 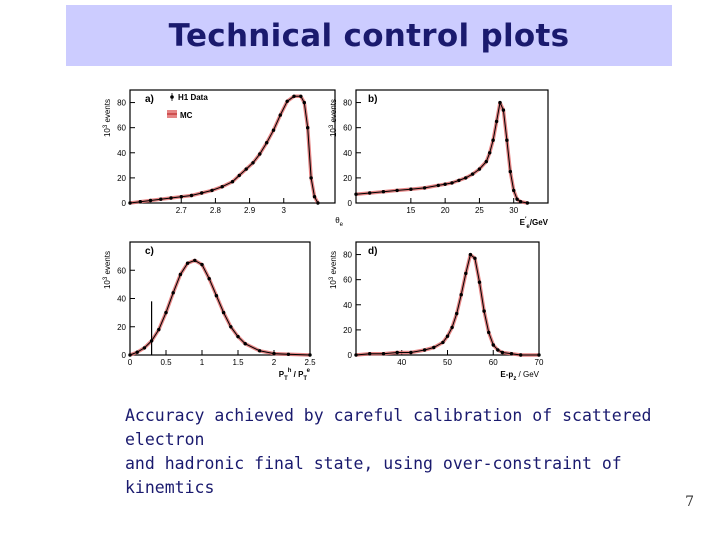 What do you see at coordinates (689, 502) in the screenshot?
I see `page-number: 7` at bounding box center [689, 502].